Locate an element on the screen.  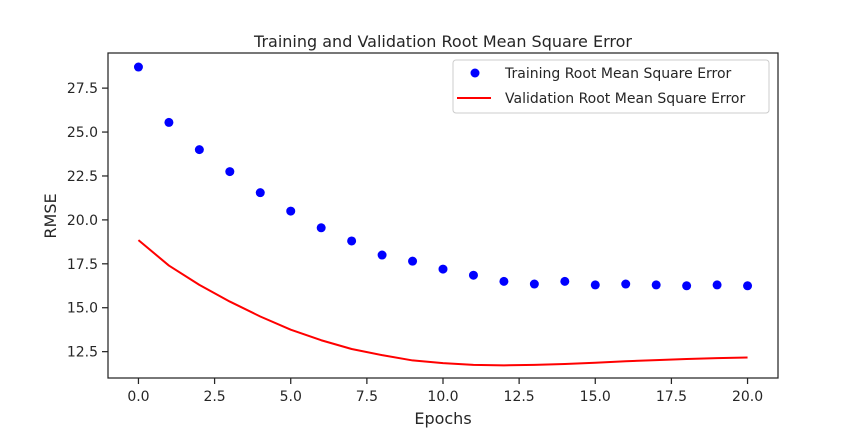
y-tick-label: 20.0 is located at coordinates (82, 221).